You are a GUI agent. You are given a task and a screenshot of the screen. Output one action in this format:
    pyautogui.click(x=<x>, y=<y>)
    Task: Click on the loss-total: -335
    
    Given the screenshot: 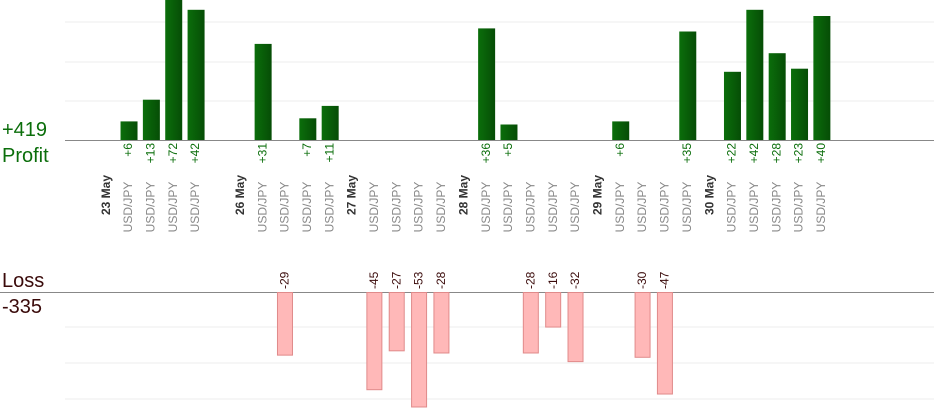 What is the action you would take?
    pyautogui.click(x=22, y=307)
    